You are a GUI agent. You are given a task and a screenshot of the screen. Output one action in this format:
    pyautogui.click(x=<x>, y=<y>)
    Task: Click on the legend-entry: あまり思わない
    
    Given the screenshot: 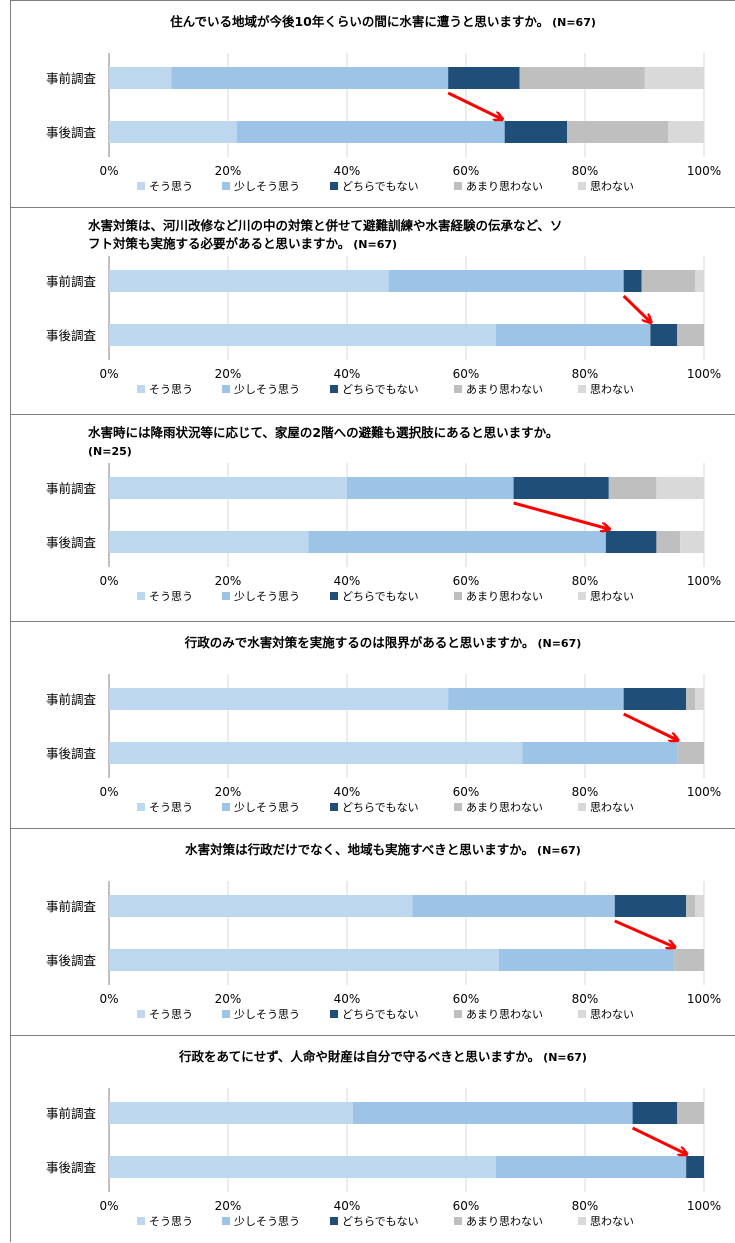 What is the action you would take?
    pyautogui.click(x=504, y=186)
    